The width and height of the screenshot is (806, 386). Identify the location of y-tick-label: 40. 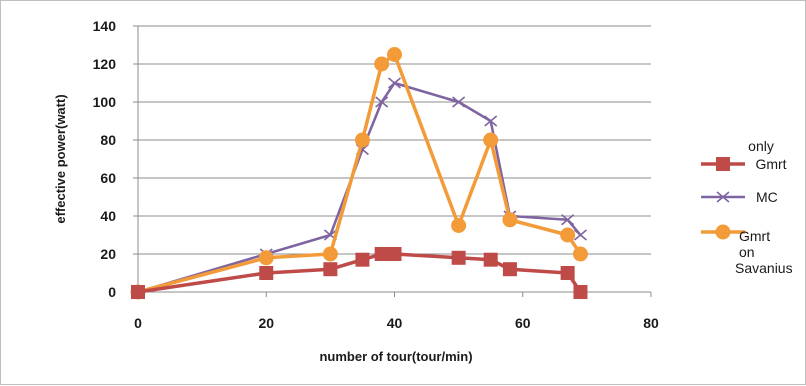
(108, 216).